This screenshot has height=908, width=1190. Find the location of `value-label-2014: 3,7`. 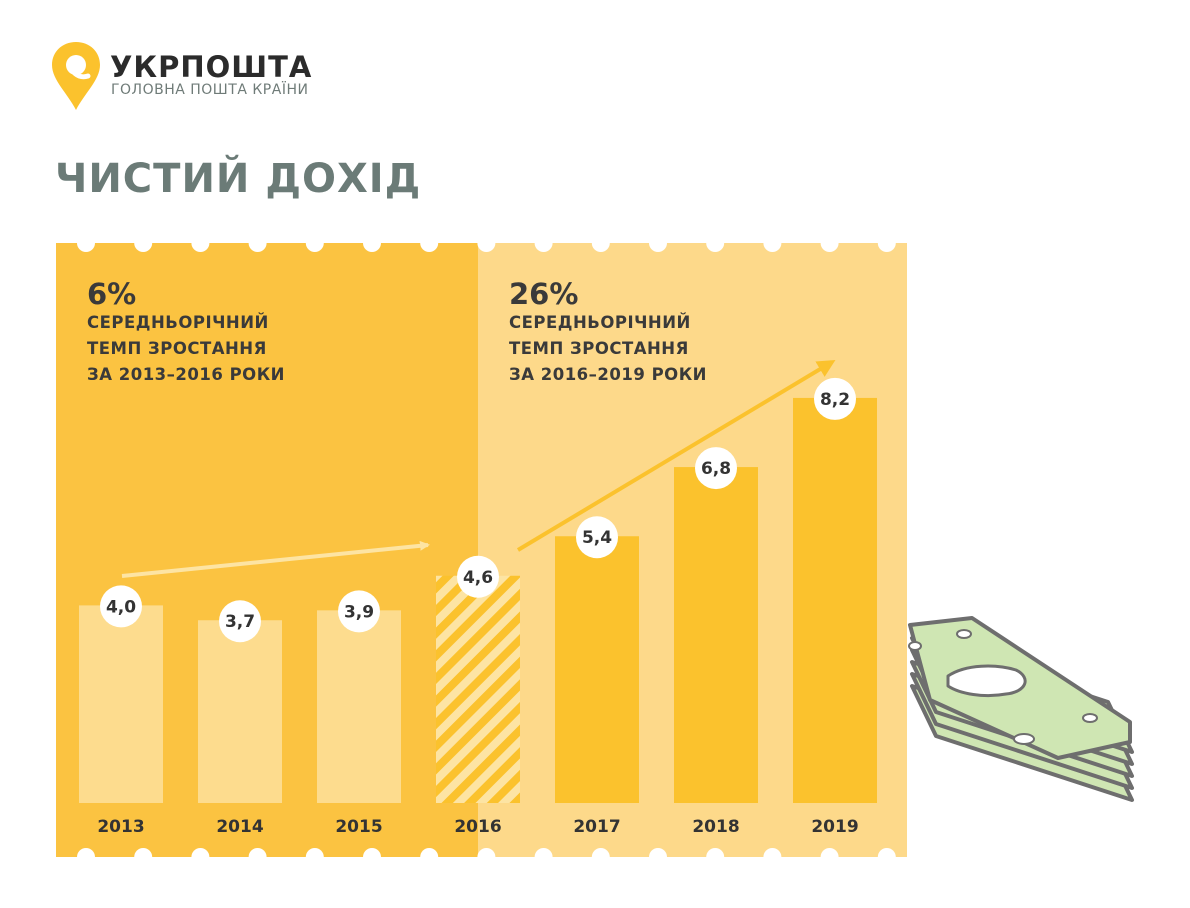

value-label-2014: 3,7 is located at coordinates (240, 622).